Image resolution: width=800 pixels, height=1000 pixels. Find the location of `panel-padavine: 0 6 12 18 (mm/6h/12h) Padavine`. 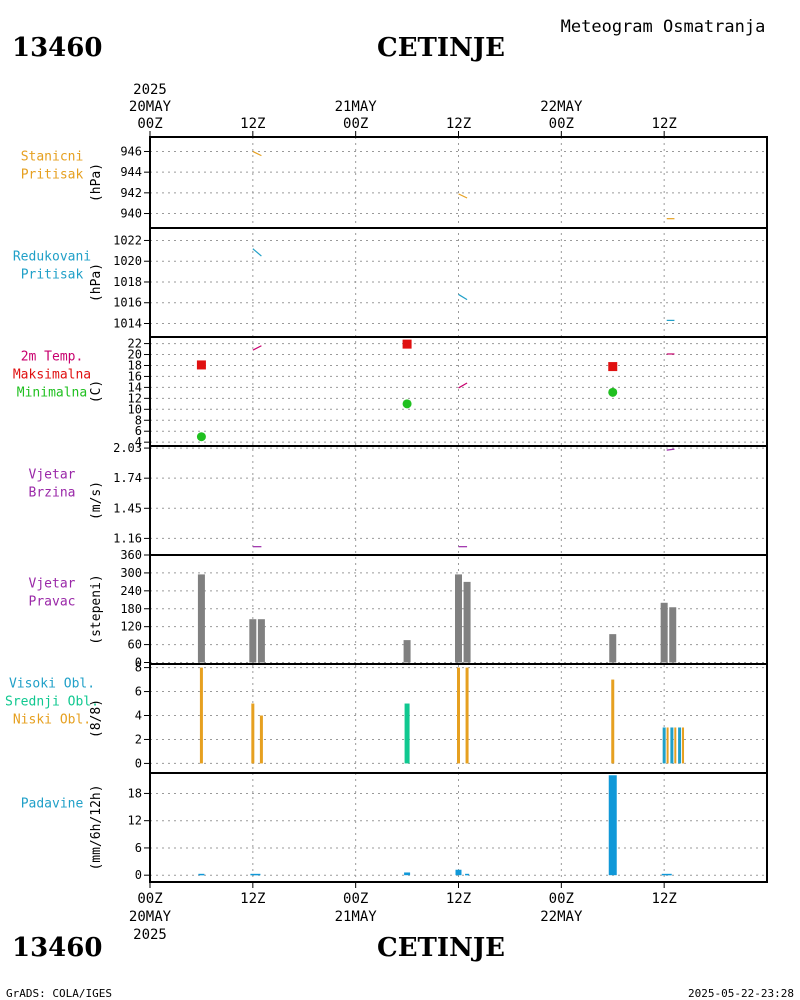

panel-padavine: 0 6 12 18 (mm/6h/12h) Padavine is located at coordinates (394, 827).